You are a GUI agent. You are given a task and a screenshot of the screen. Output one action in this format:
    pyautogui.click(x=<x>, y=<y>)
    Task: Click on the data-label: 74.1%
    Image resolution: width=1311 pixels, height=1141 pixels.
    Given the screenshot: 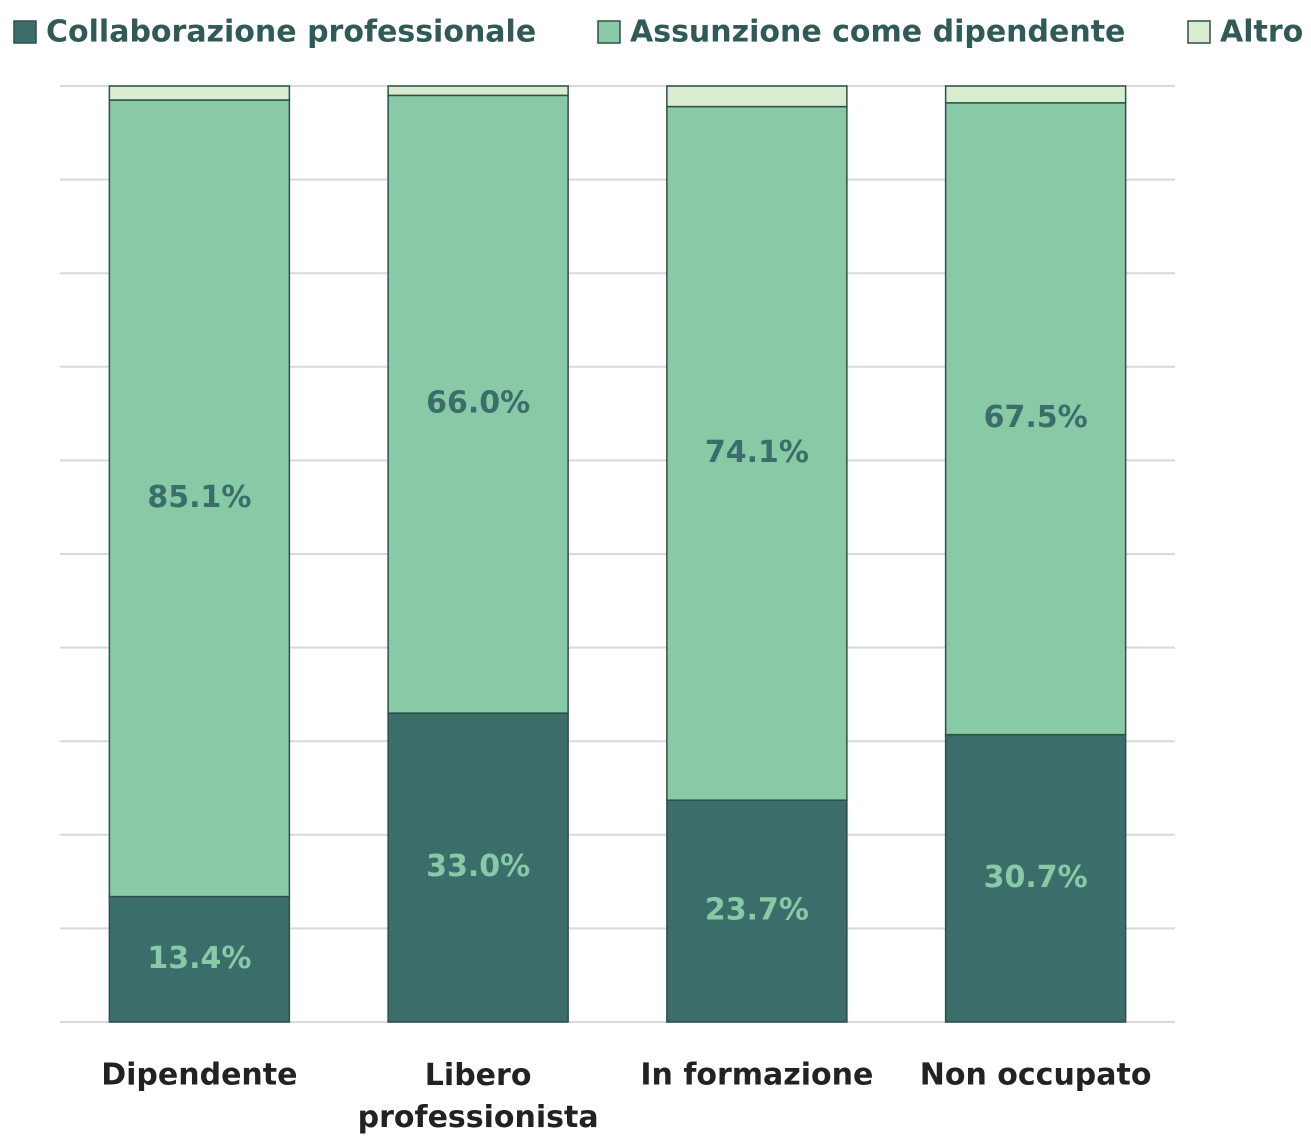 What is the action you would take?
    pyautogui.click(x=757, y=452)
    